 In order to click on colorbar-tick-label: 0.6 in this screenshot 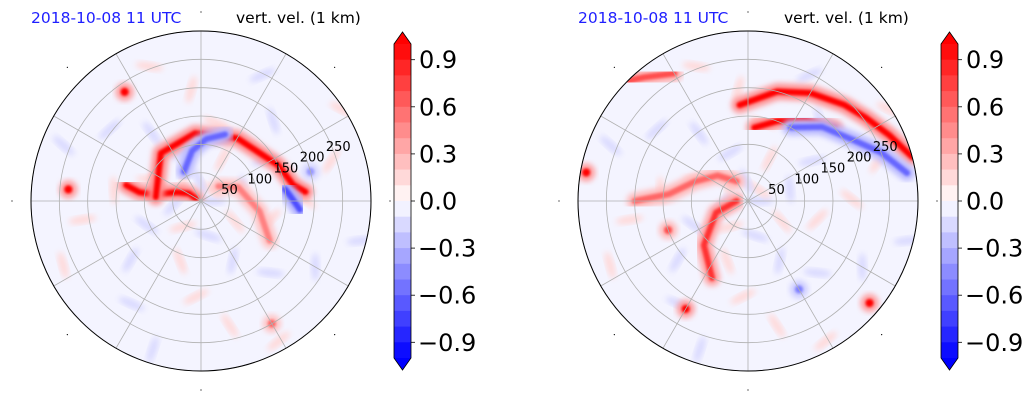, I will do `click(985, 107)`.